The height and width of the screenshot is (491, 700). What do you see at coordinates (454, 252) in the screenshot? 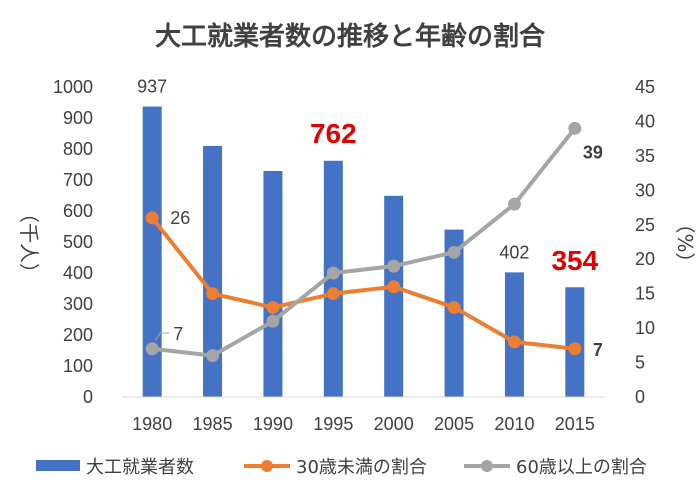
I see `over60-point-2005` at bounding box center [454, 252].